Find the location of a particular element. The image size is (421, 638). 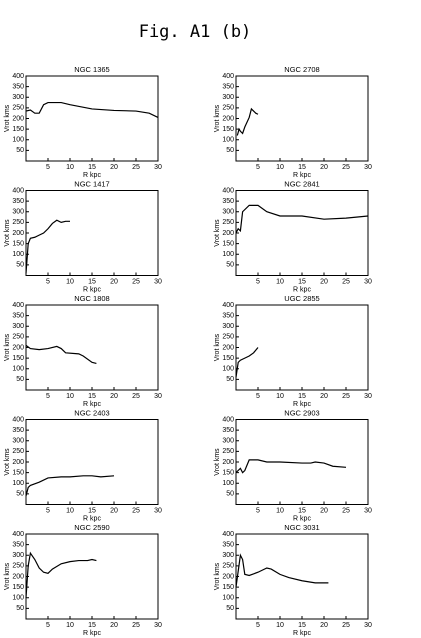

panel-title: NGC 2708 is located at coordinates (301, 69).